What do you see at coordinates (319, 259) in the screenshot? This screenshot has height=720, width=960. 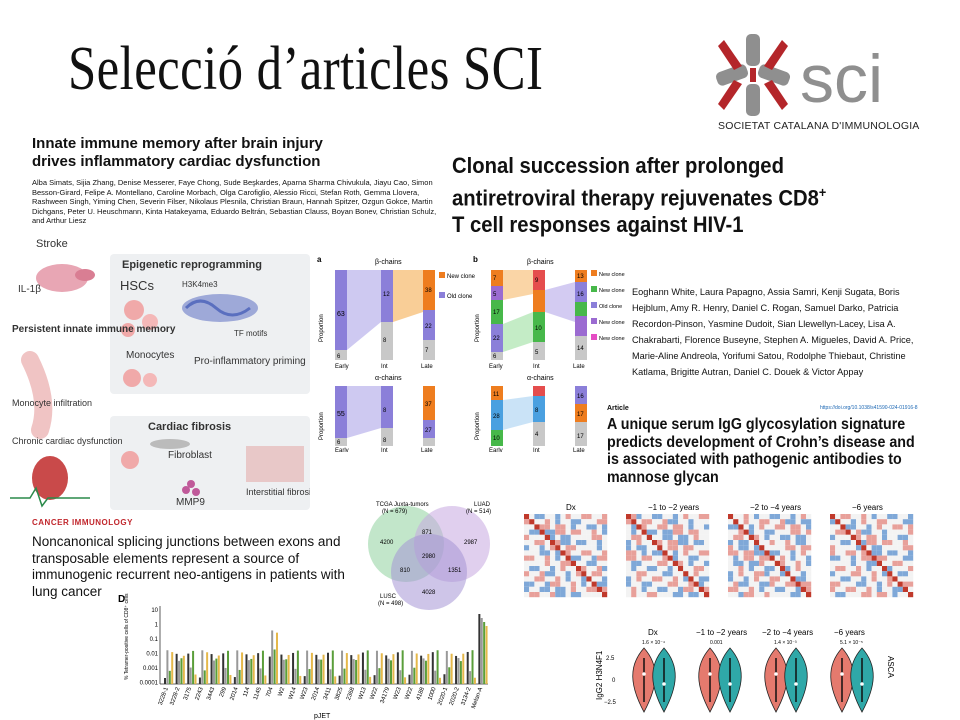 I see `fig2-panel-a: a` at bounding box center [319, 259].